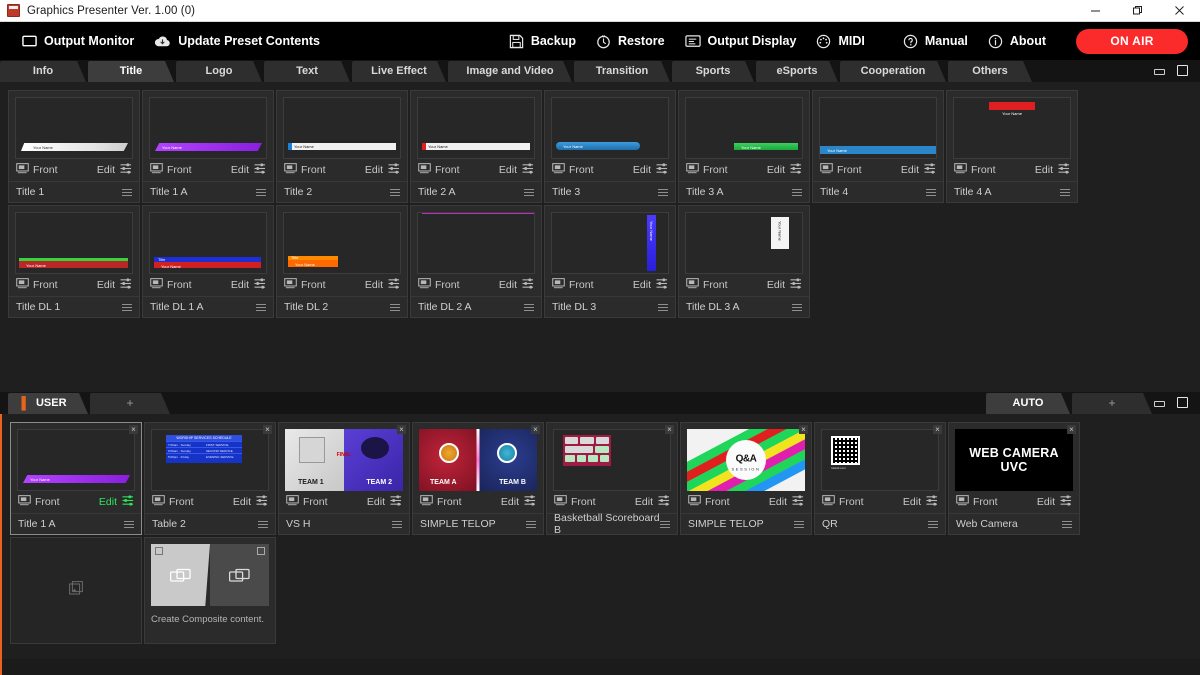  Describe the element at coordinates (219, 71) in the screenshot. I see `tab-logo: Logo` at that location.